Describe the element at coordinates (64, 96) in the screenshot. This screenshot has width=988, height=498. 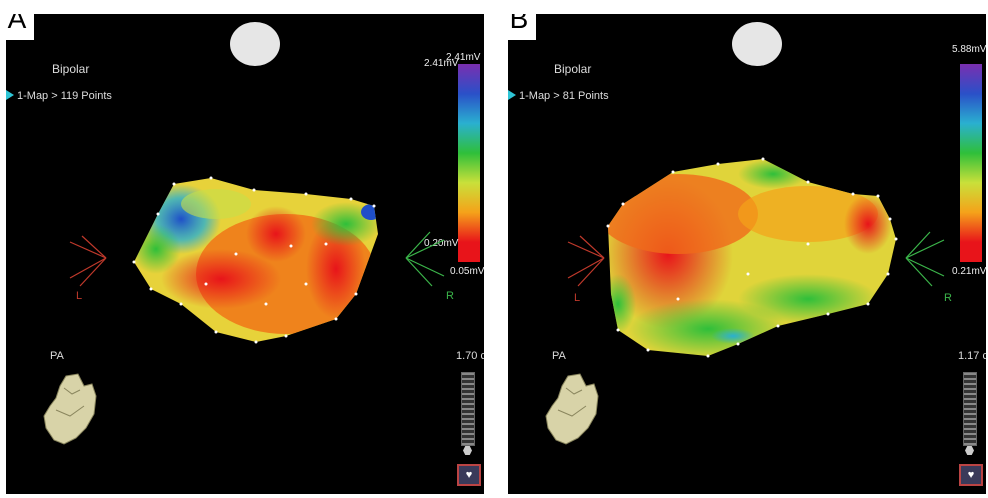
I see `map-label-text: 1-Map > 119 Points` at that location.